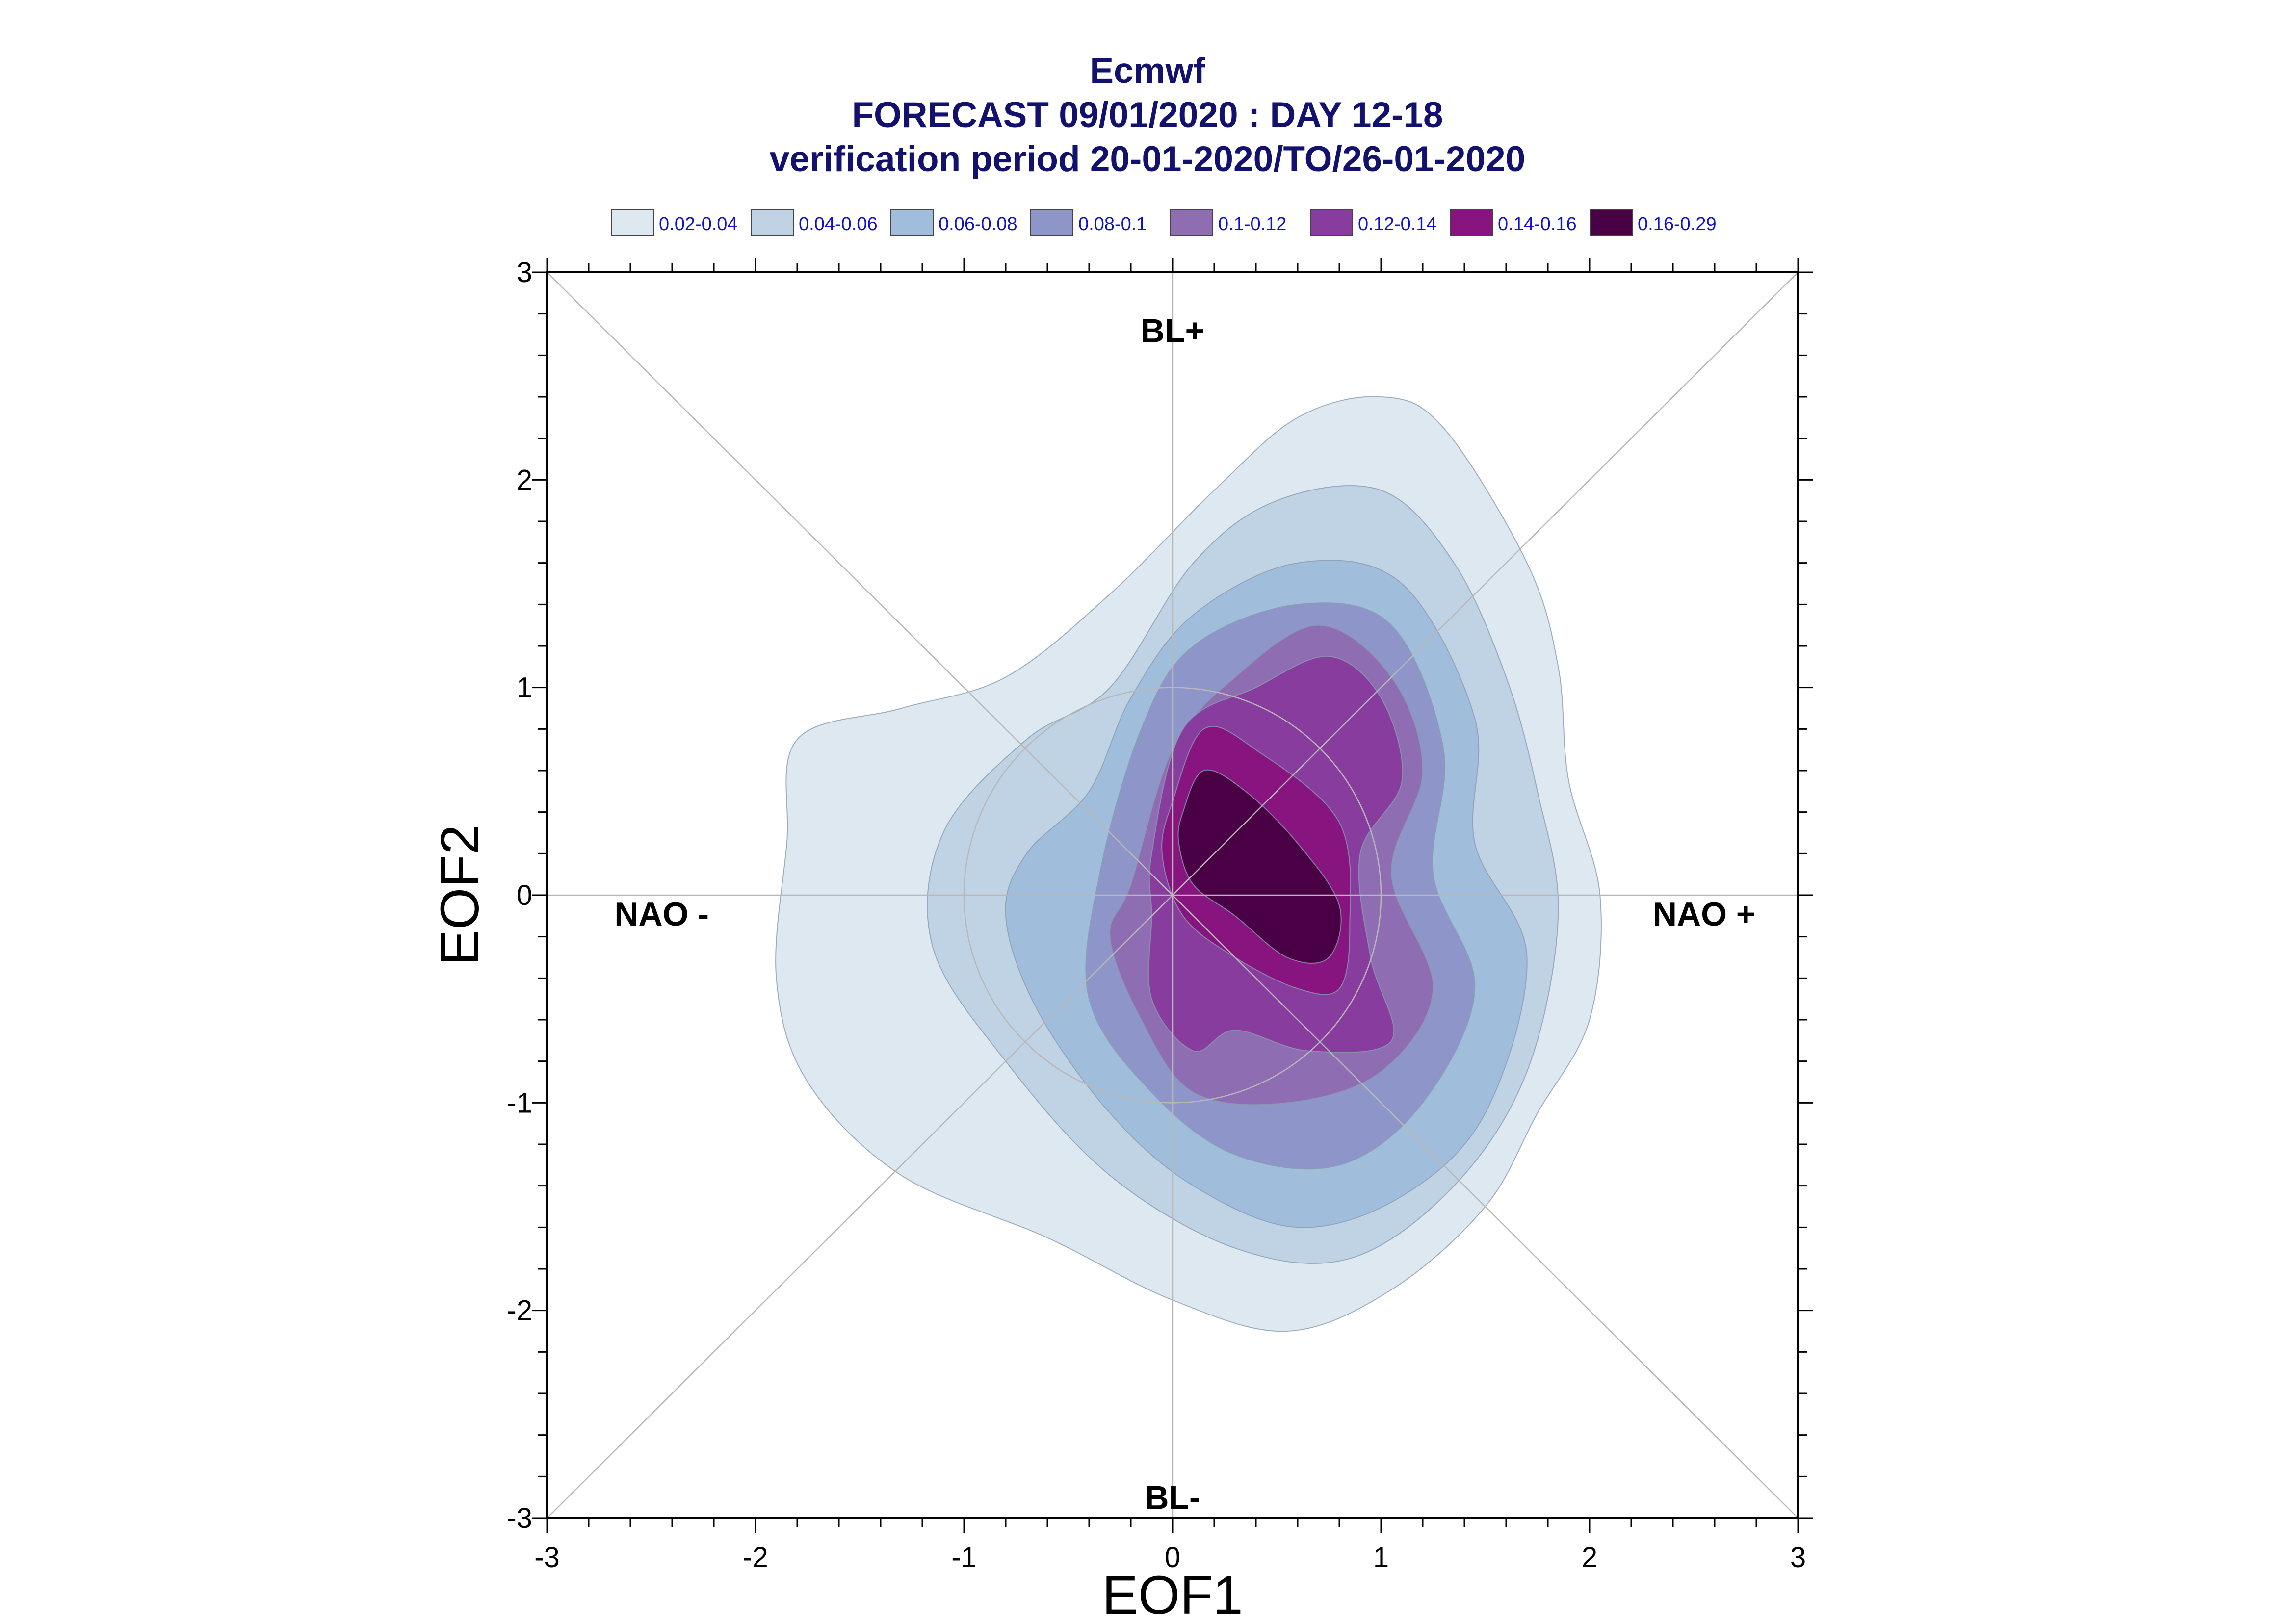 This screenshot has width=2295, height=1624. Describe the element at coordinates (1172, 1557) in the screenshot. I see `x-tick-label: 0` at that location.